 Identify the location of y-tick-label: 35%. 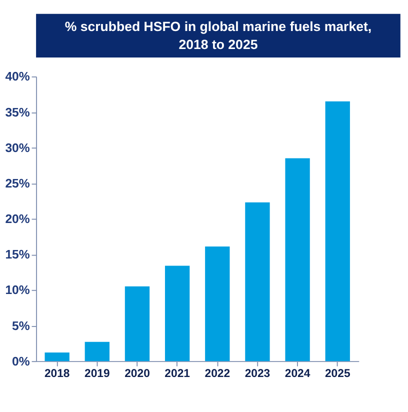
(17, 112).